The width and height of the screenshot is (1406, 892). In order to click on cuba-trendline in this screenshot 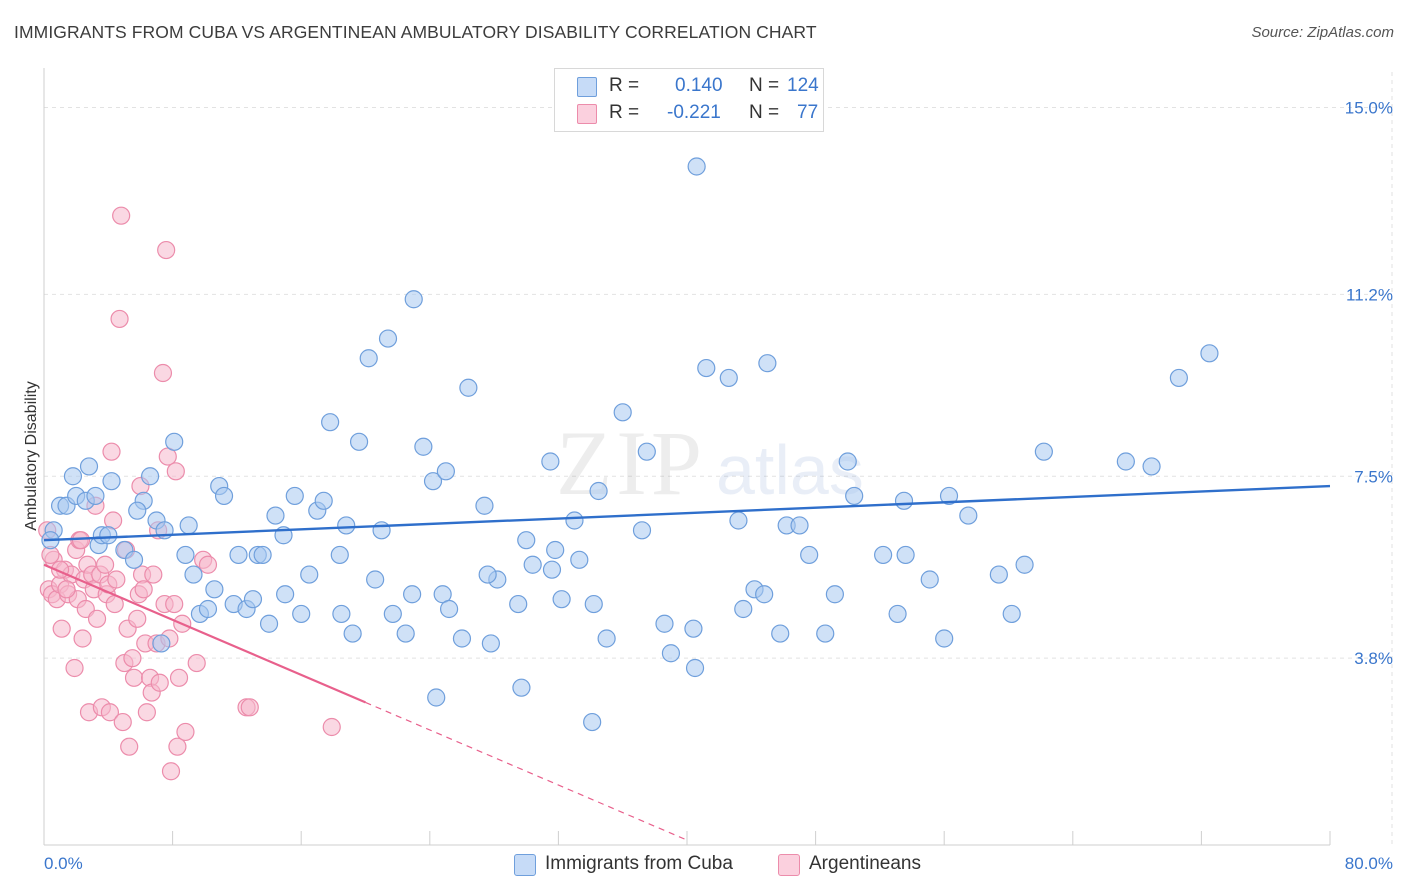, I will do `click(687, 513)`.